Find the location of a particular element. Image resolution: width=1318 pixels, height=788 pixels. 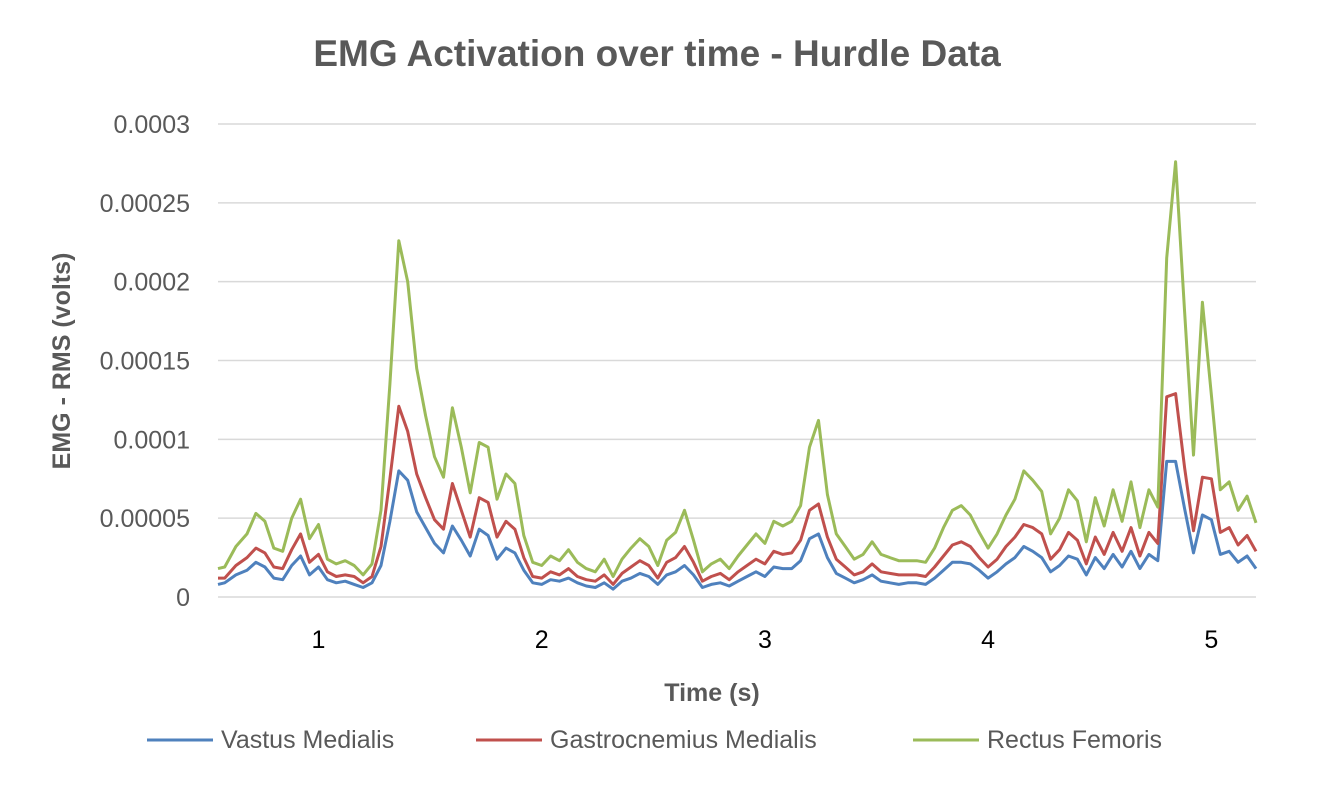

x-tick-label: 5 is located at coordinates (1211, 640).